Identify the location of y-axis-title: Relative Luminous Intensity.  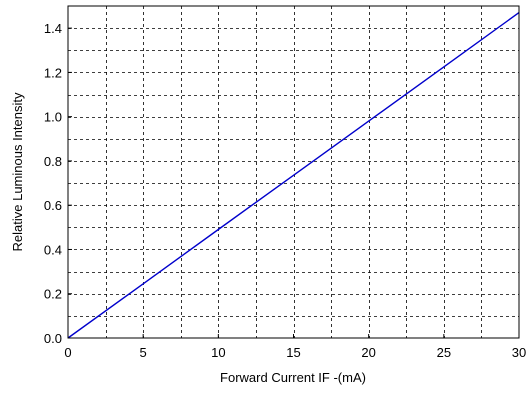
(17, 171).